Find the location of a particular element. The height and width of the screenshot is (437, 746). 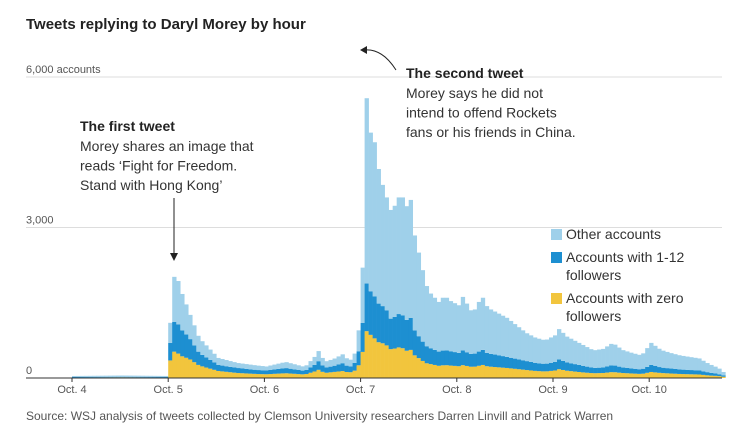

legend-swatch is located at coordinates (556, 257).